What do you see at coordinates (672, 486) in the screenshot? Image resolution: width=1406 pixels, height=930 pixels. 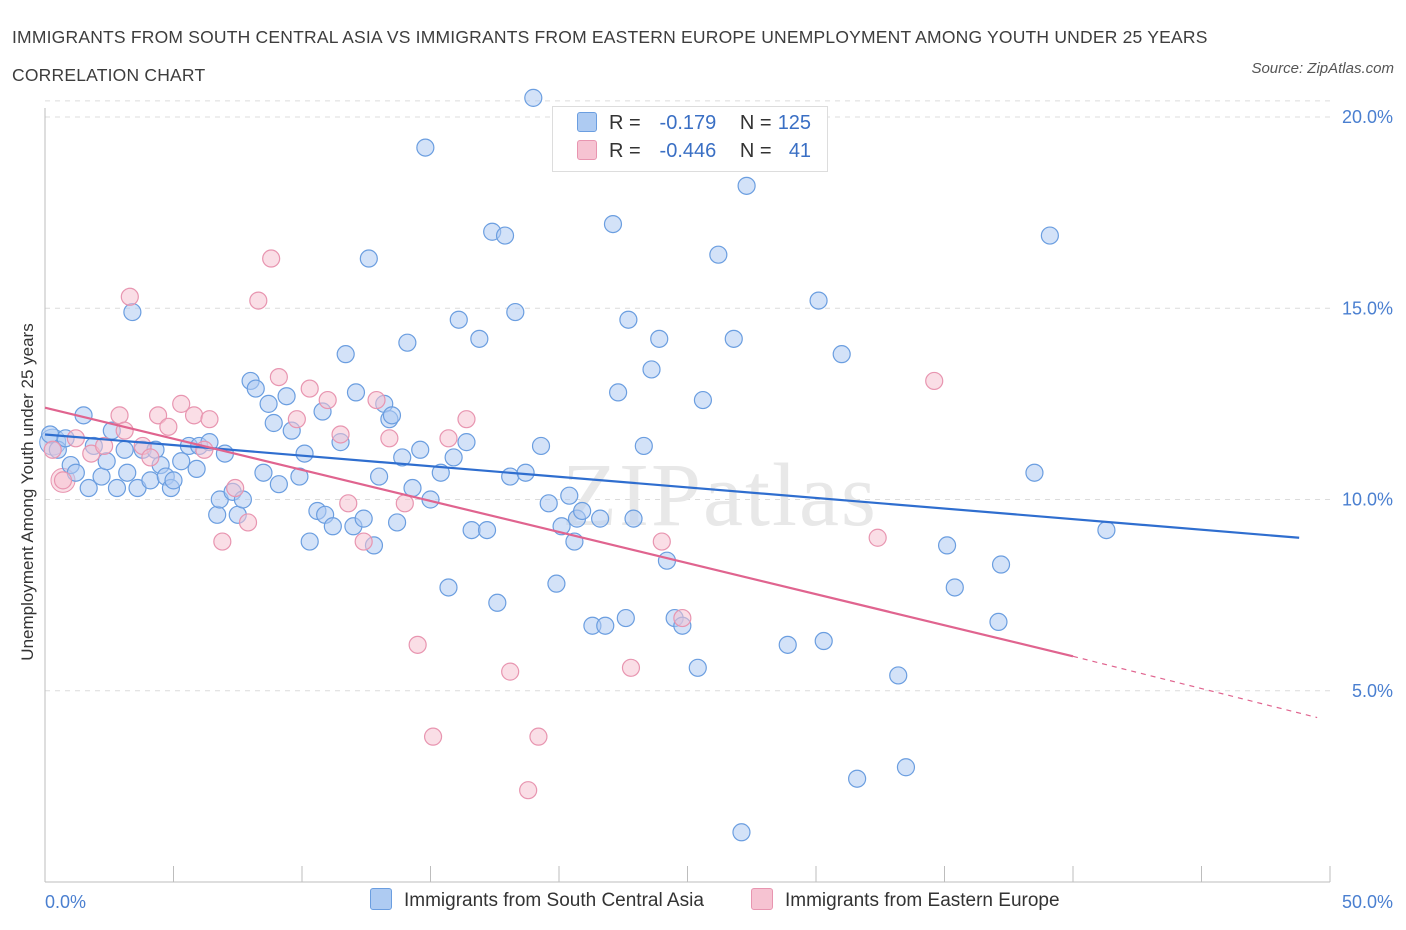 I see `trend-line-south-central-asia` at bounding box center [672, 486].